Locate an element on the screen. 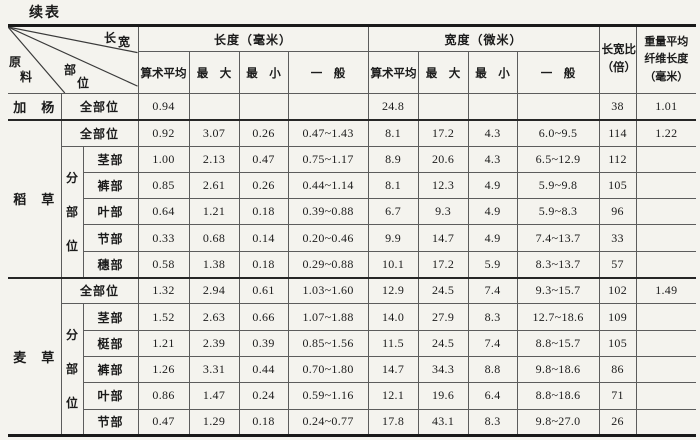 Image resolution: width=700 pixels, height=440 pixels. part-cell: 茎部 is located at coordinates (110, 159).